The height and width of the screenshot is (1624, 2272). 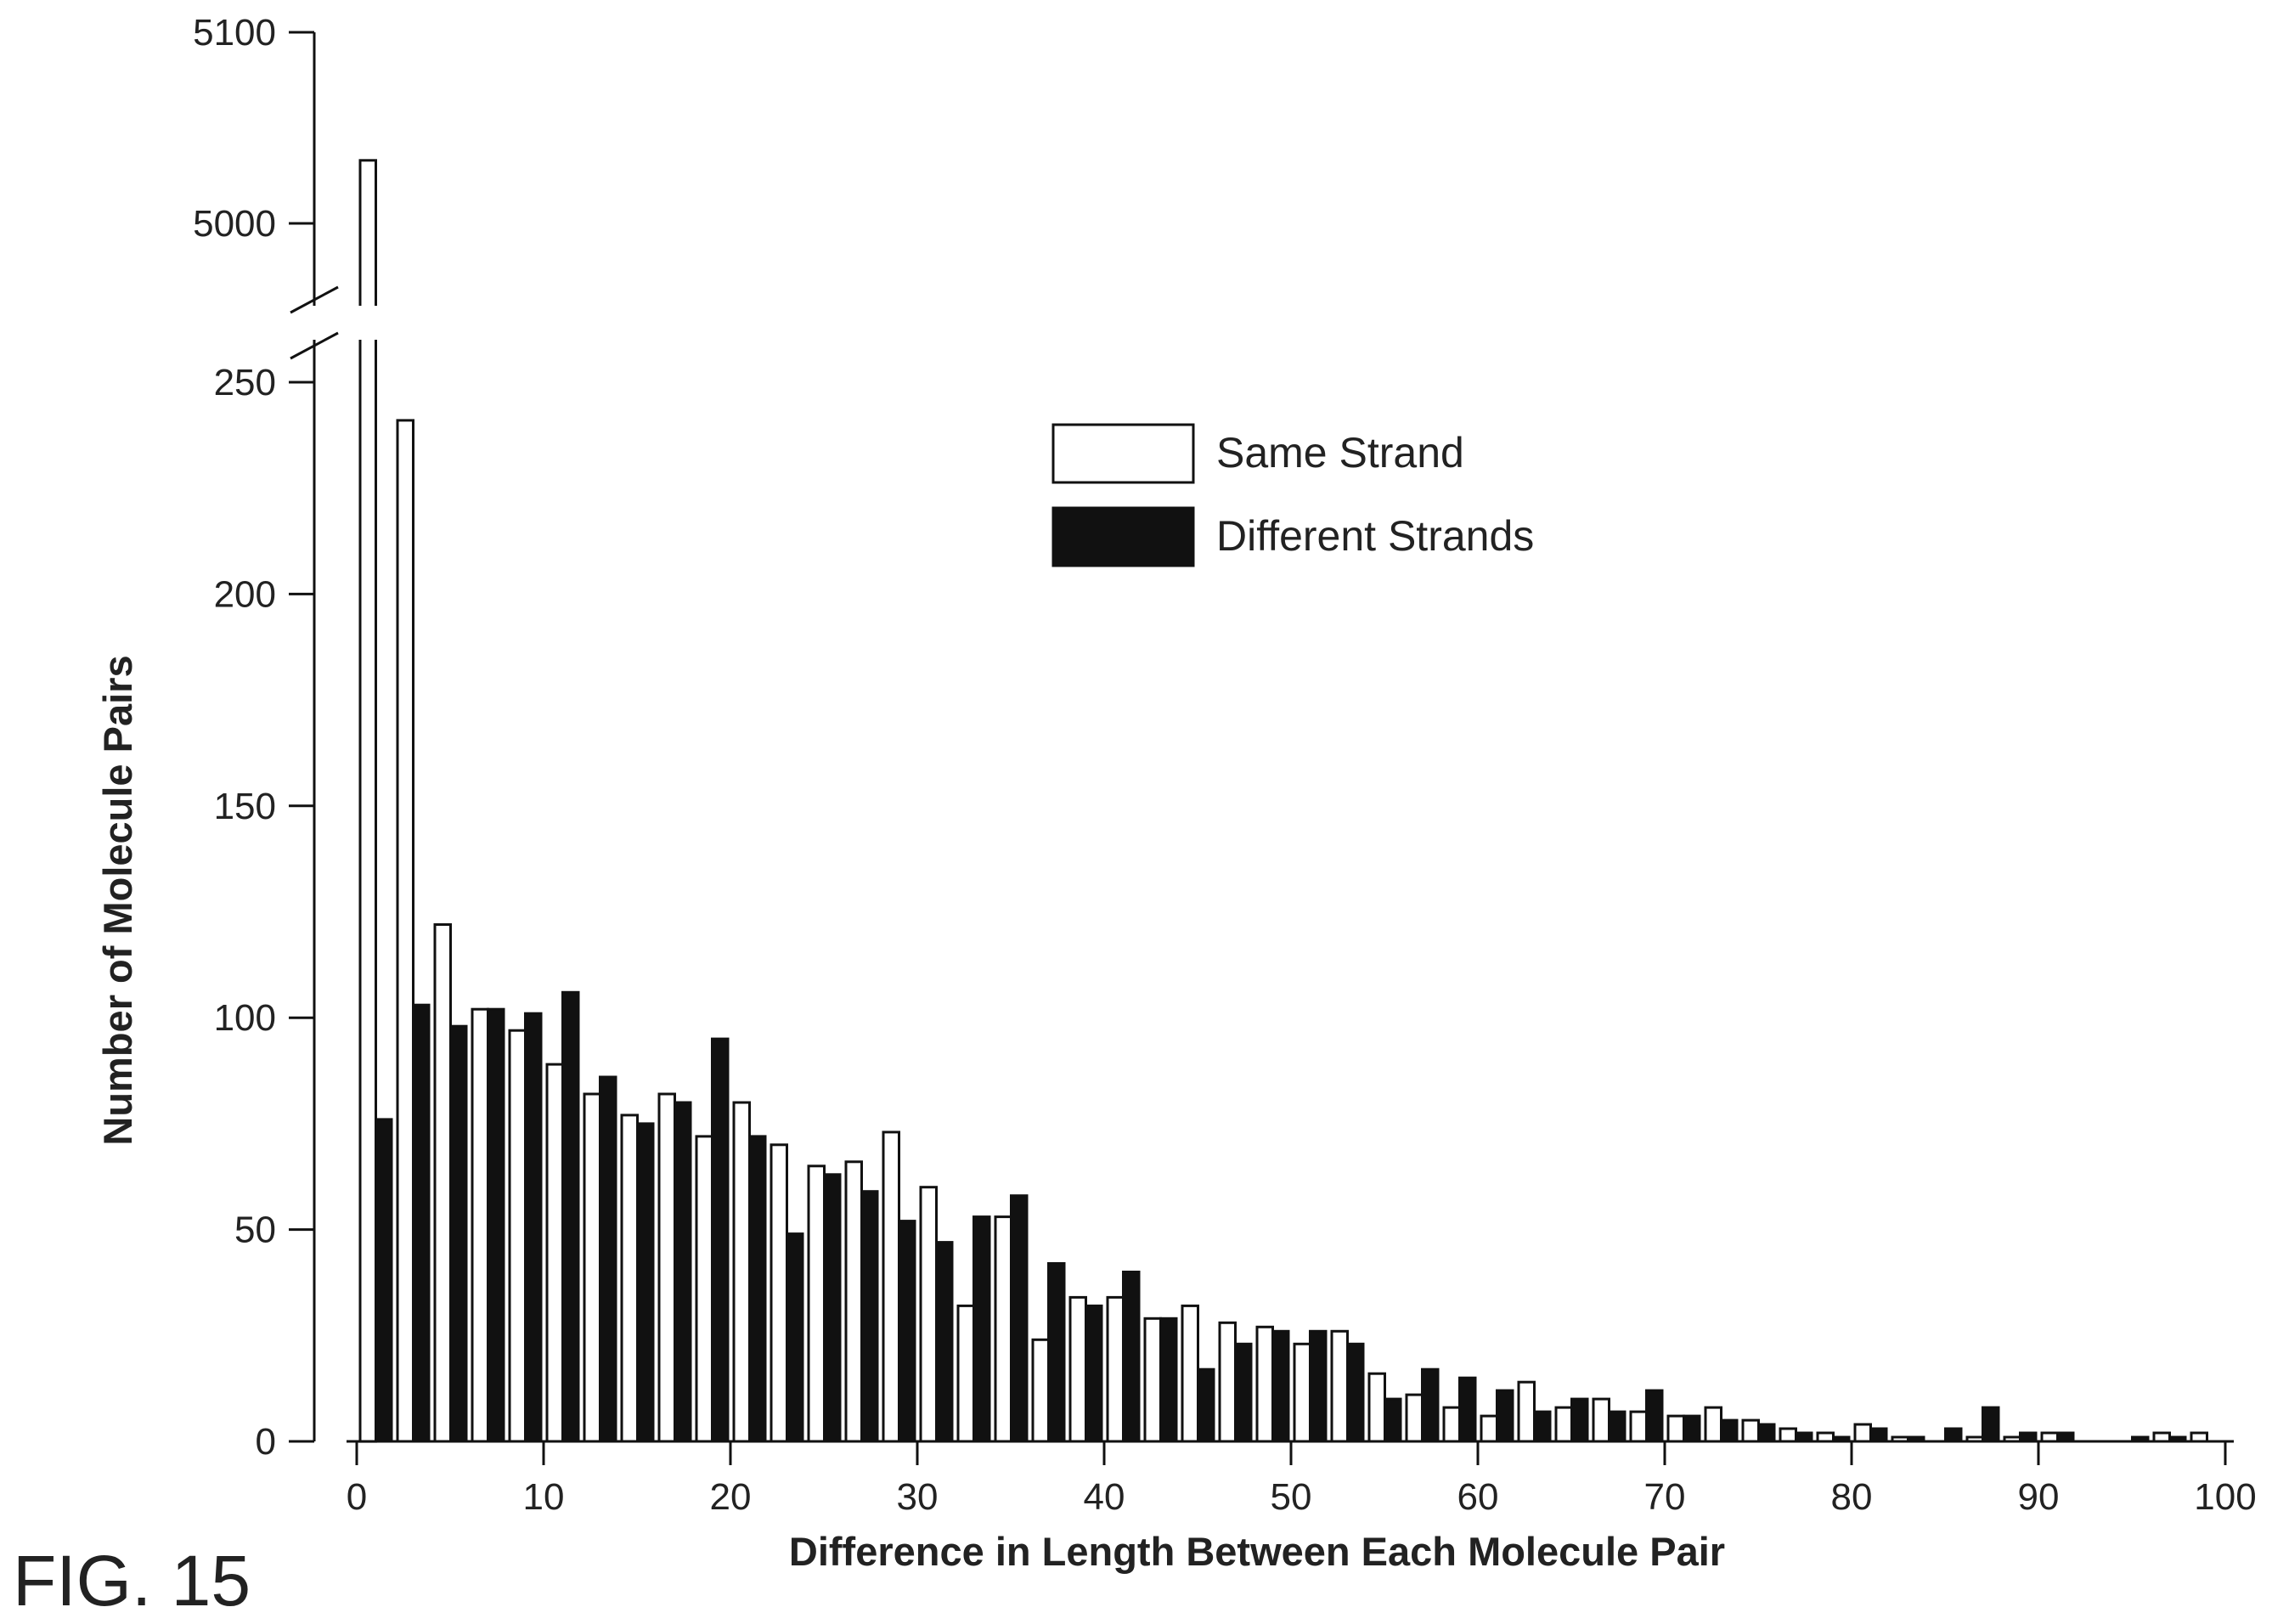 What do you see at coordinates (314, 346) in the screenshot?
I see `axis-break-mark-lower` at bounding box center [314, 346].